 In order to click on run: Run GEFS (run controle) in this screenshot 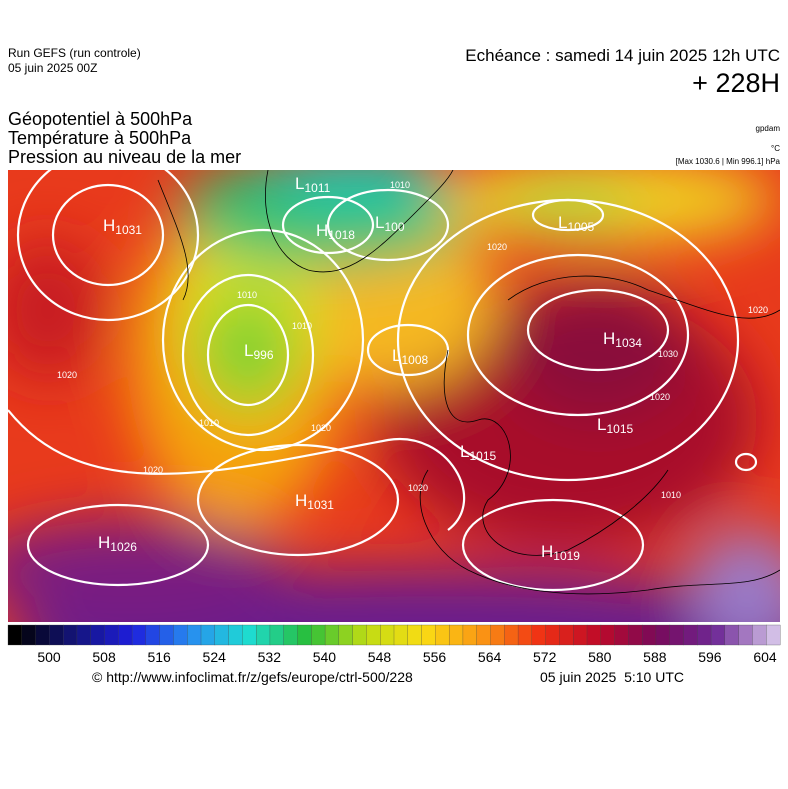, I will do `click(74, 53)`.